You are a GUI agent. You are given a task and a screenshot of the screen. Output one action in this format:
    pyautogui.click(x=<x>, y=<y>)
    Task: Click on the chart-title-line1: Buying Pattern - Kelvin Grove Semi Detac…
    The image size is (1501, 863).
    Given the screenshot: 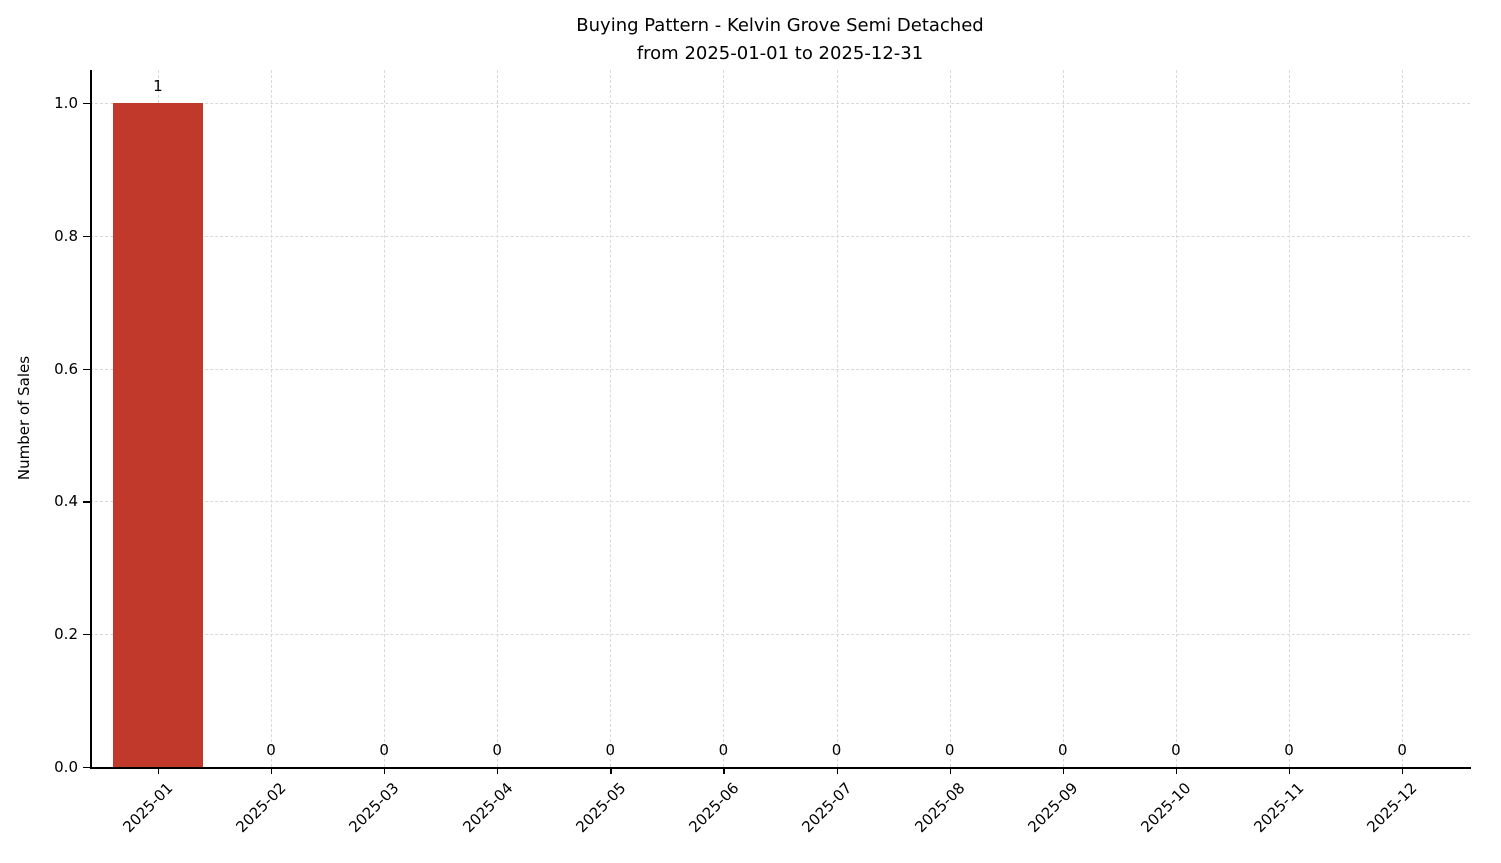 What is the action you would take?
    pyautogui.click(x=780, y=25)
    